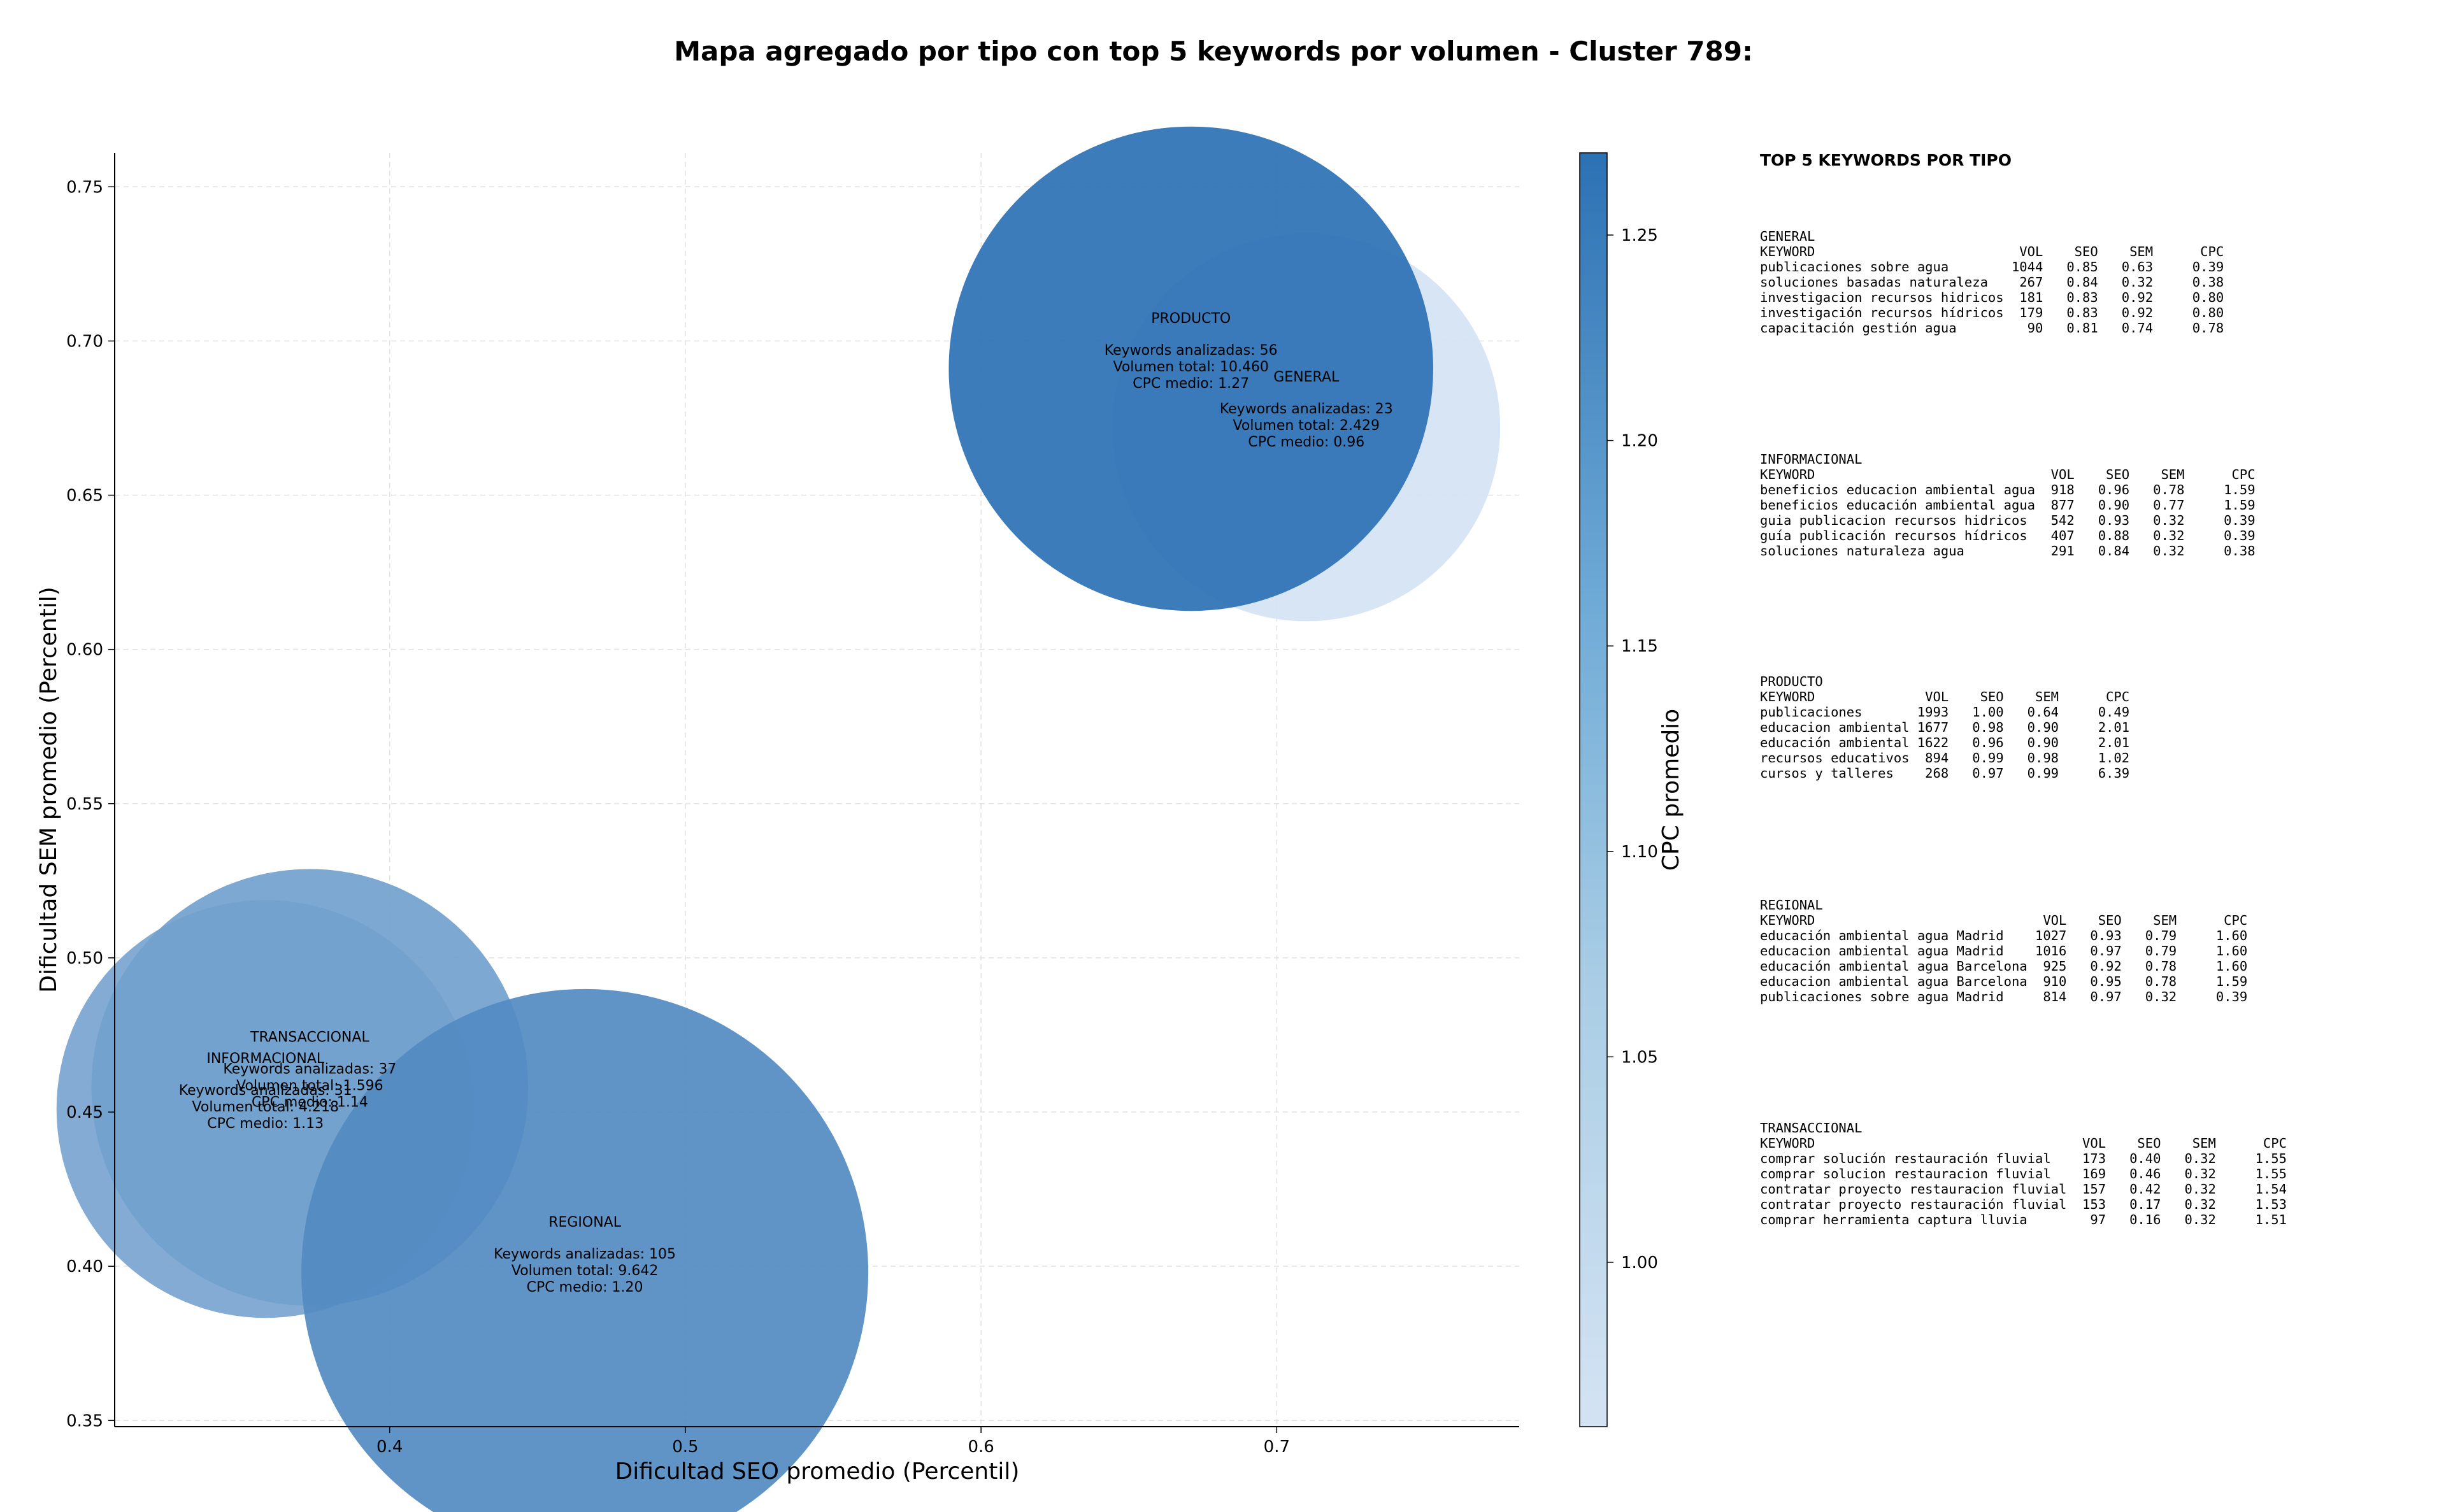 The height and width of the screenshot is (1512, 2446). What do you see at coordinates (833, 1442) in the screenshot?
I see `x-ticks: 0.4 0.5 0.6 0.7` at bounding box center [833, 1442].